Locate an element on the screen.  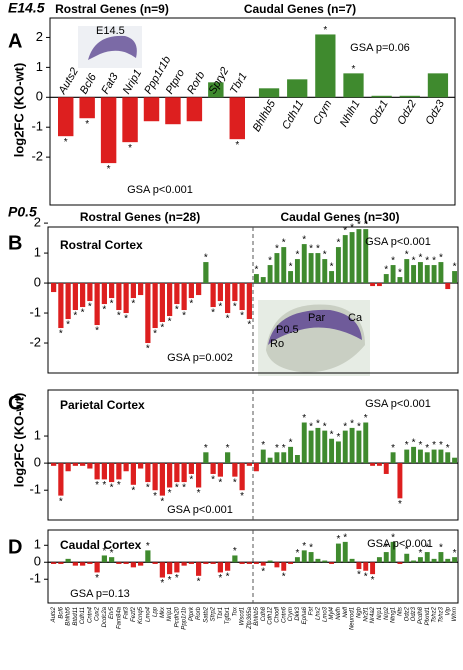
gene-label: Odz1 is located at coordinates (379, 112).